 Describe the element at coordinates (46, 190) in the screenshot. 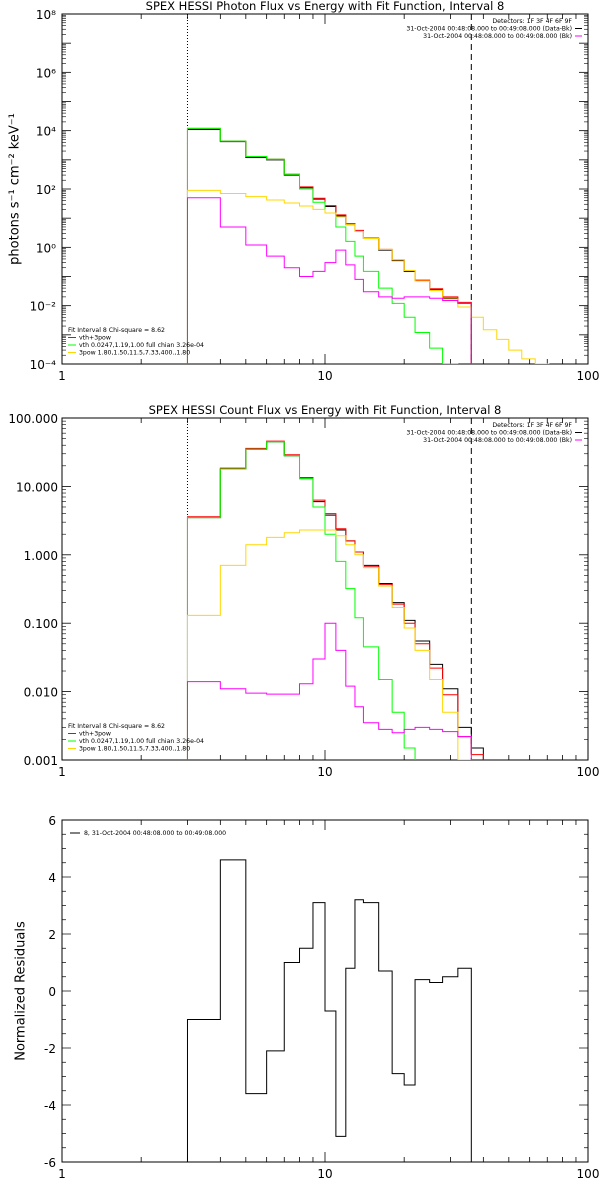

I see `y-tick-label: 10²` at that location.